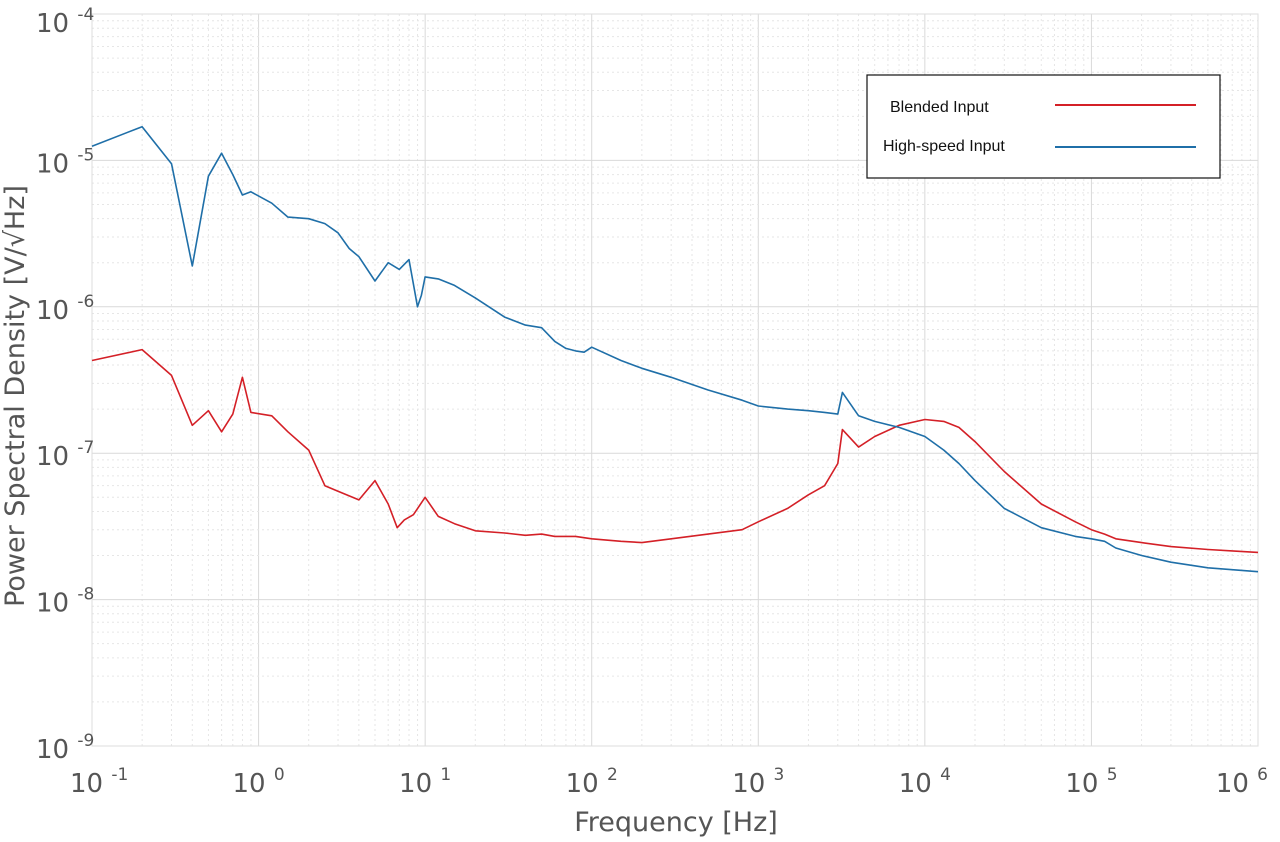  Describe the element at coordinates (258, 782) in the screenshot. I see `x-tick-label: 10 0` at that location.